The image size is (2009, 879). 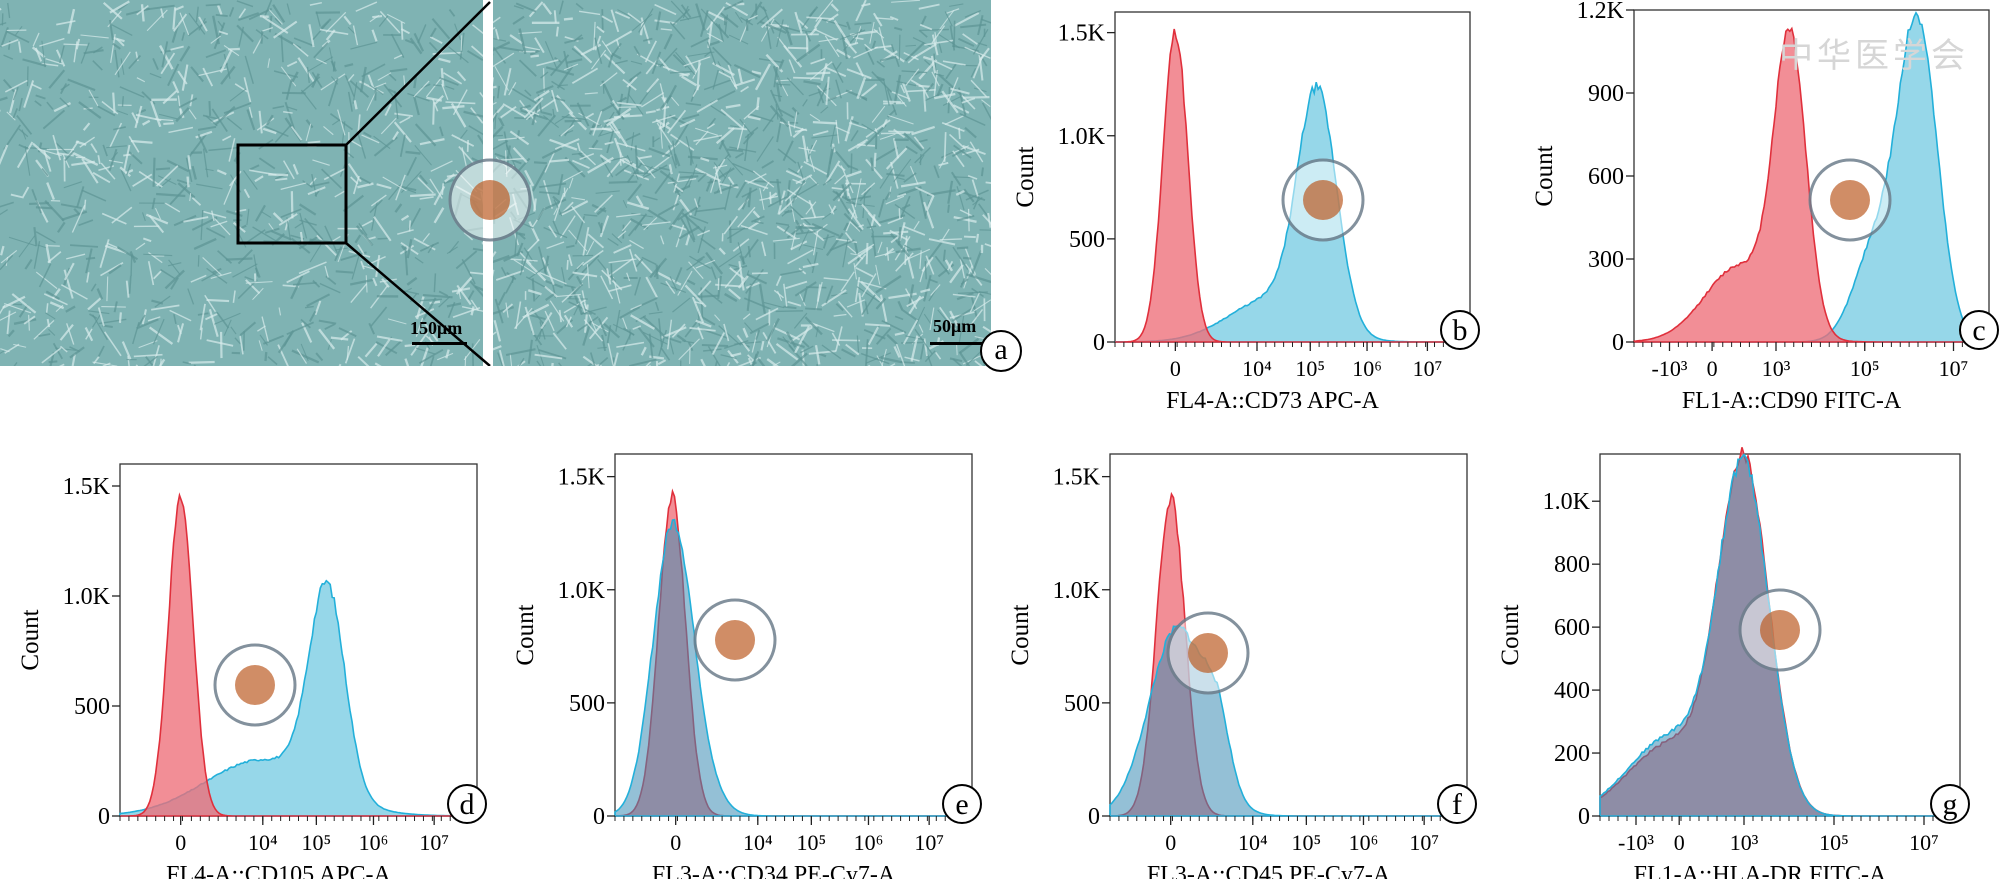 What do you see at coordinates (1020, 634) in the screenshot?
I see `y-axis-label: Count` at bounding box center [1020, 634].